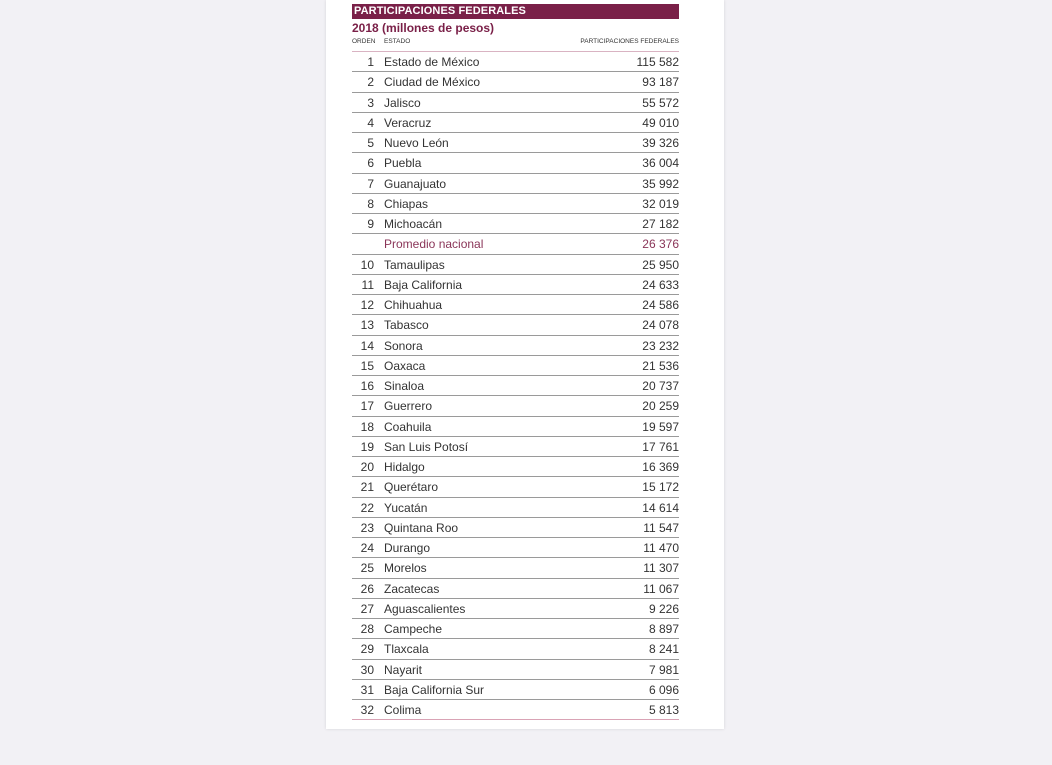 The height and width of the screenshot is (765, 1052). I want to click on table-row: 31 Baja California Sur 6 096, so click(515, 690).